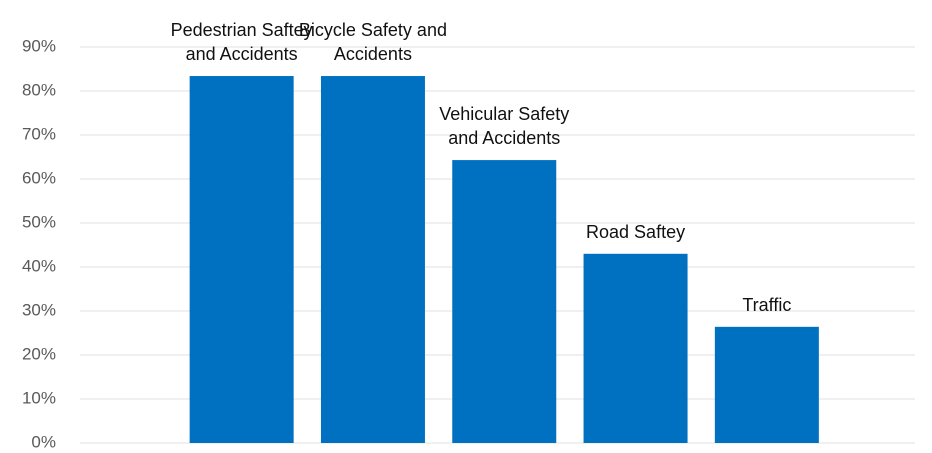  What do you see at coordinates (39, 45) in the screenshot?
I see `y-tick-label: 90%` at bounding box center [39, 45].